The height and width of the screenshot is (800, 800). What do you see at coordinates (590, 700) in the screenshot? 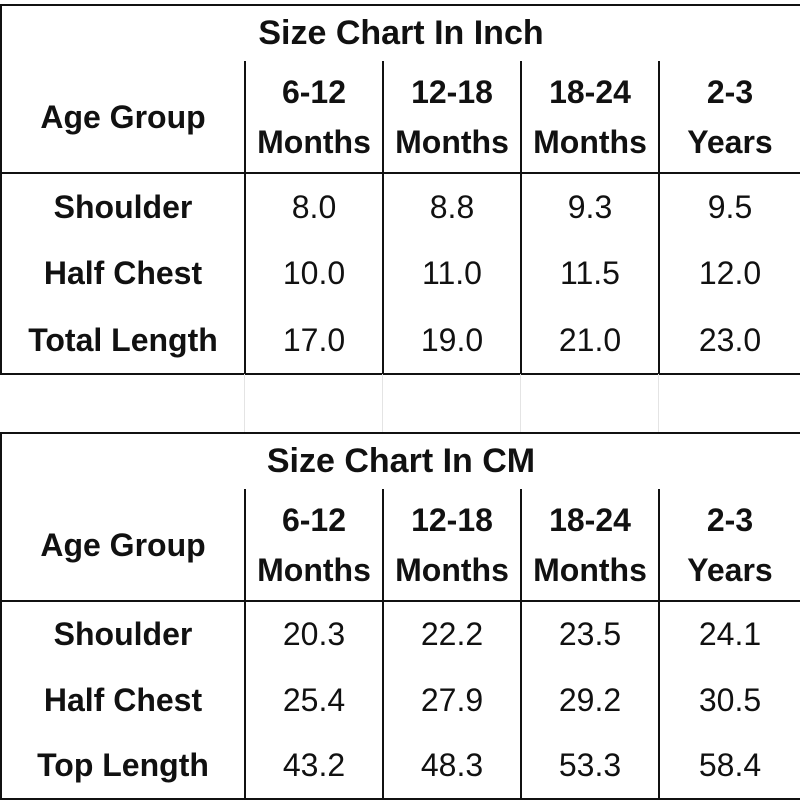
I see `table-cell: 29.2` at bounding box center [590, 700].